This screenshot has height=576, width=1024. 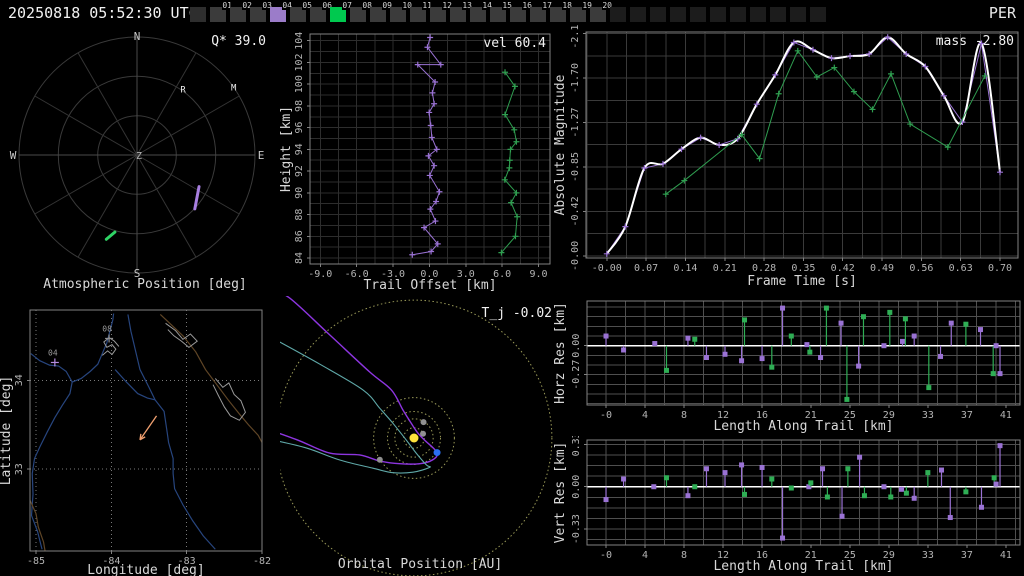 What do you see at coordinates (607, 268) in the screenshot?
I see `x-tick-label: -0.00` at bounding box center [607, 268].